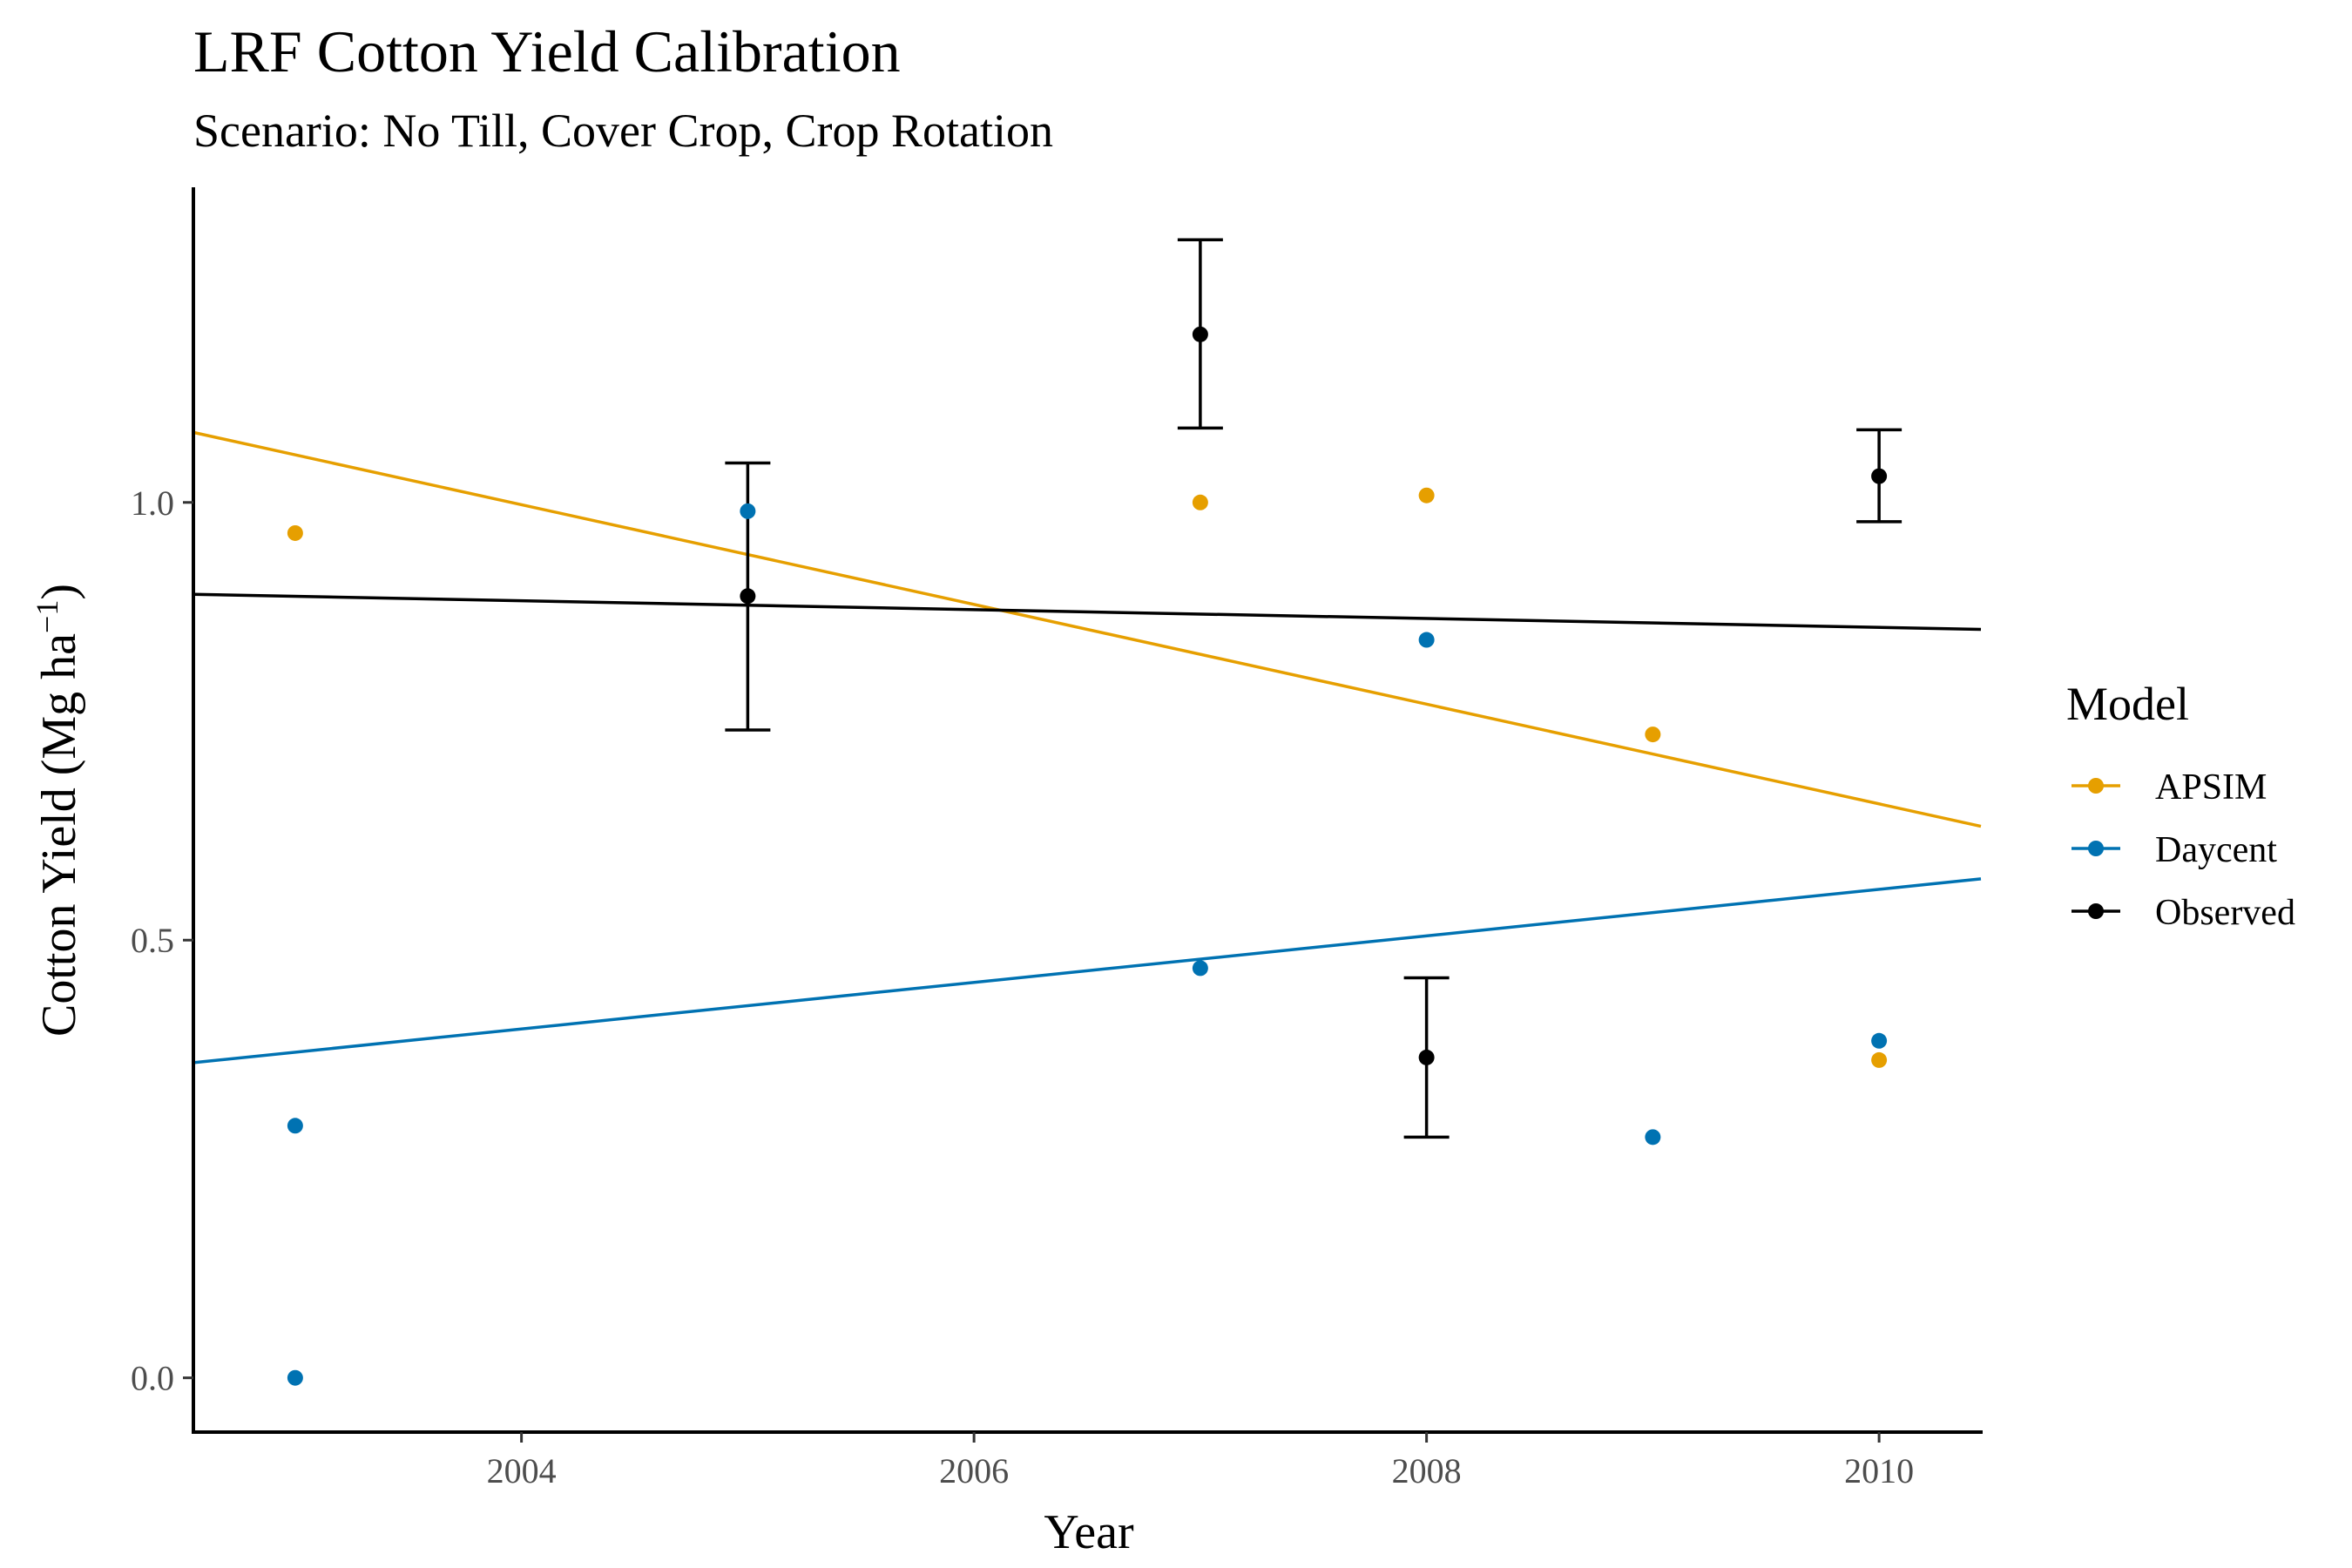 Image resolution: width=2352 pixels, height=1568 pixels. What do you see at coordinates (2096, 786) in the screenshot?
I see `legend-key-point-apsim` at bounding box center [2096, 786].